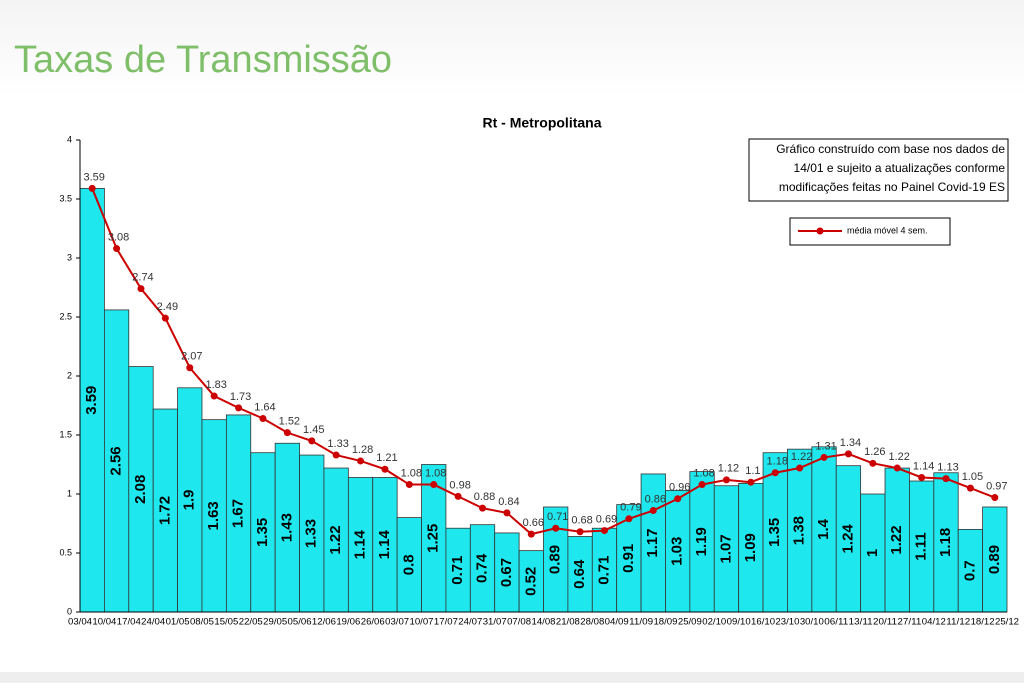 The height and width of the screenshot is (688, 1024). I want to click on point-label: 2.07, so click(191, 357).